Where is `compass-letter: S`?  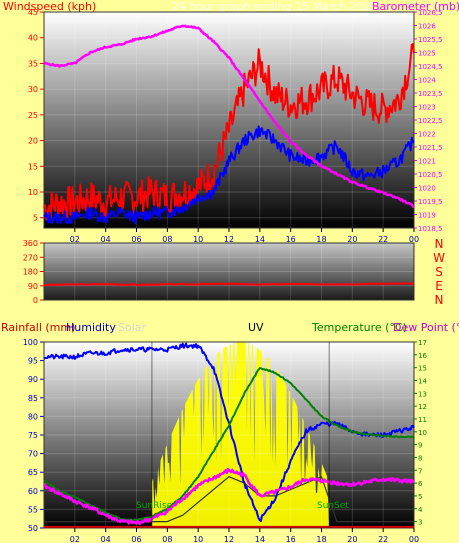 compass-letter: S is located at coordinates (439, 272).